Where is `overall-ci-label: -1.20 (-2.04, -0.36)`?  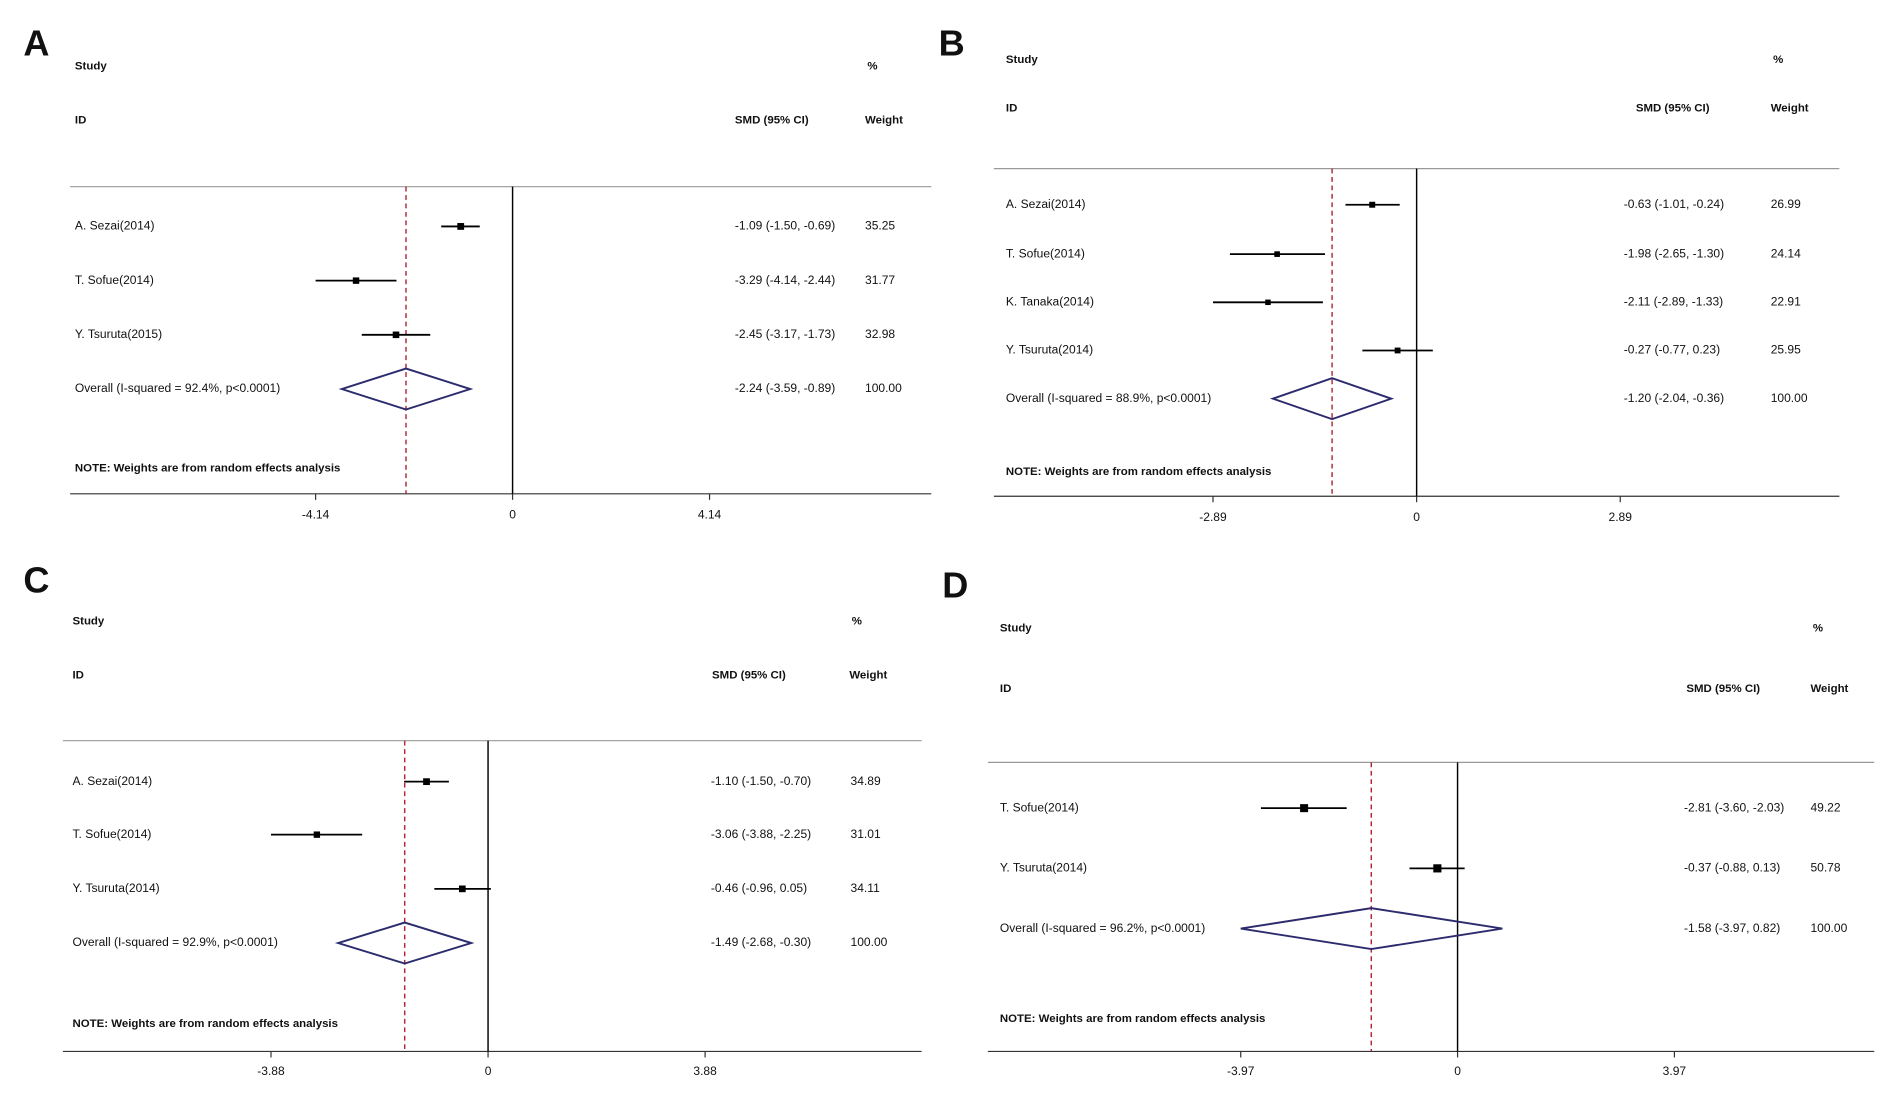 overall-ci-label: -1.20 (-2.04, -0.36) is located at coordinates (1674, 398).